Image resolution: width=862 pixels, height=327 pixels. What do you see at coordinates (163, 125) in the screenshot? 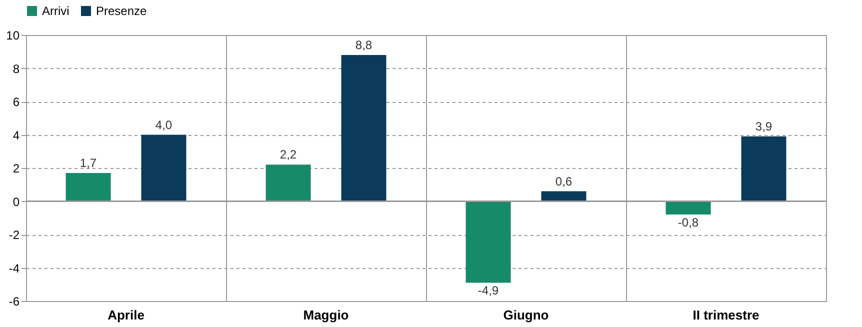
I see `data-label: 4,0` at bounding box center [163, 125].